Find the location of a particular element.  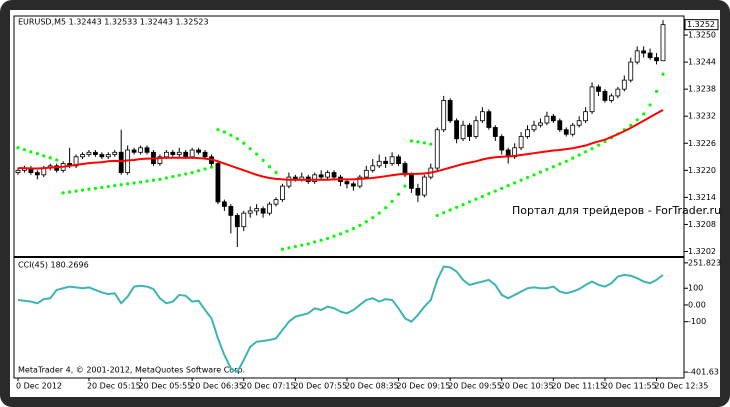

price-marker-label: 1.3252 is located at coordinates (701, 24).